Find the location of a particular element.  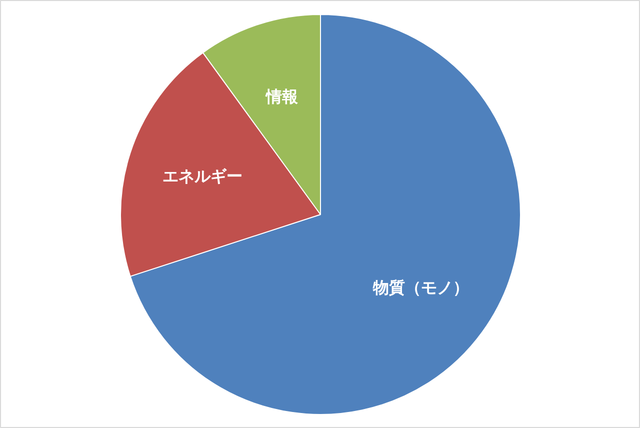

slice-label: 情報 is located at coordinates (282, 96).